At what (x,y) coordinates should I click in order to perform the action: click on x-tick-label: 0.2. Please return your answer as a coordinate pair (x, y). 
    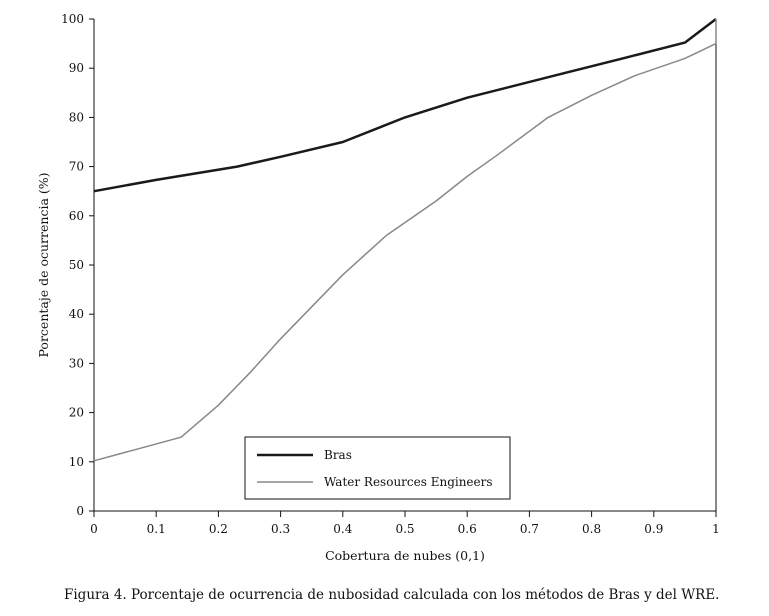
    Looking at the image, I should click on (218, 529).